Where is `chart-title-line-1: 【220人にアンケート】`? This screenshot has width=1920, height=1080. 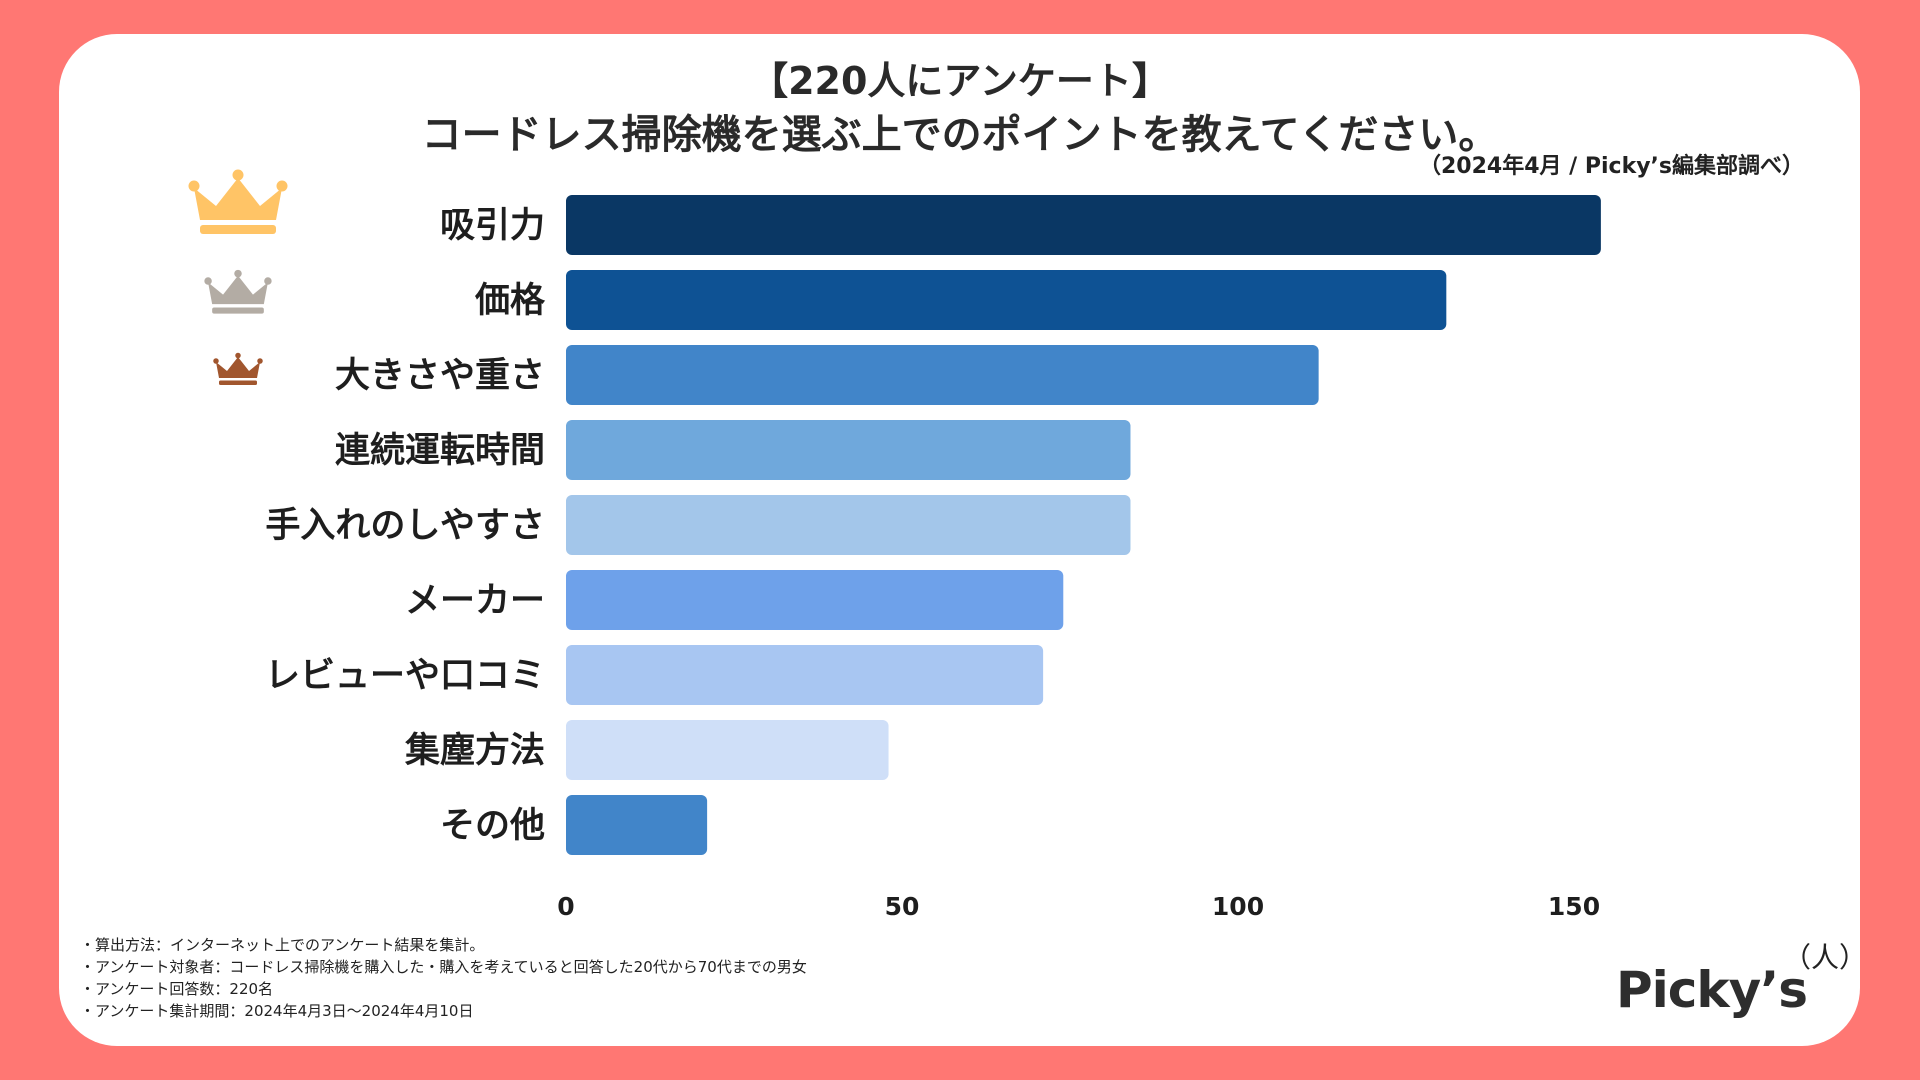 chart-title-line-1: 【220人にアンケート】 is located at coordinates (960, 81).